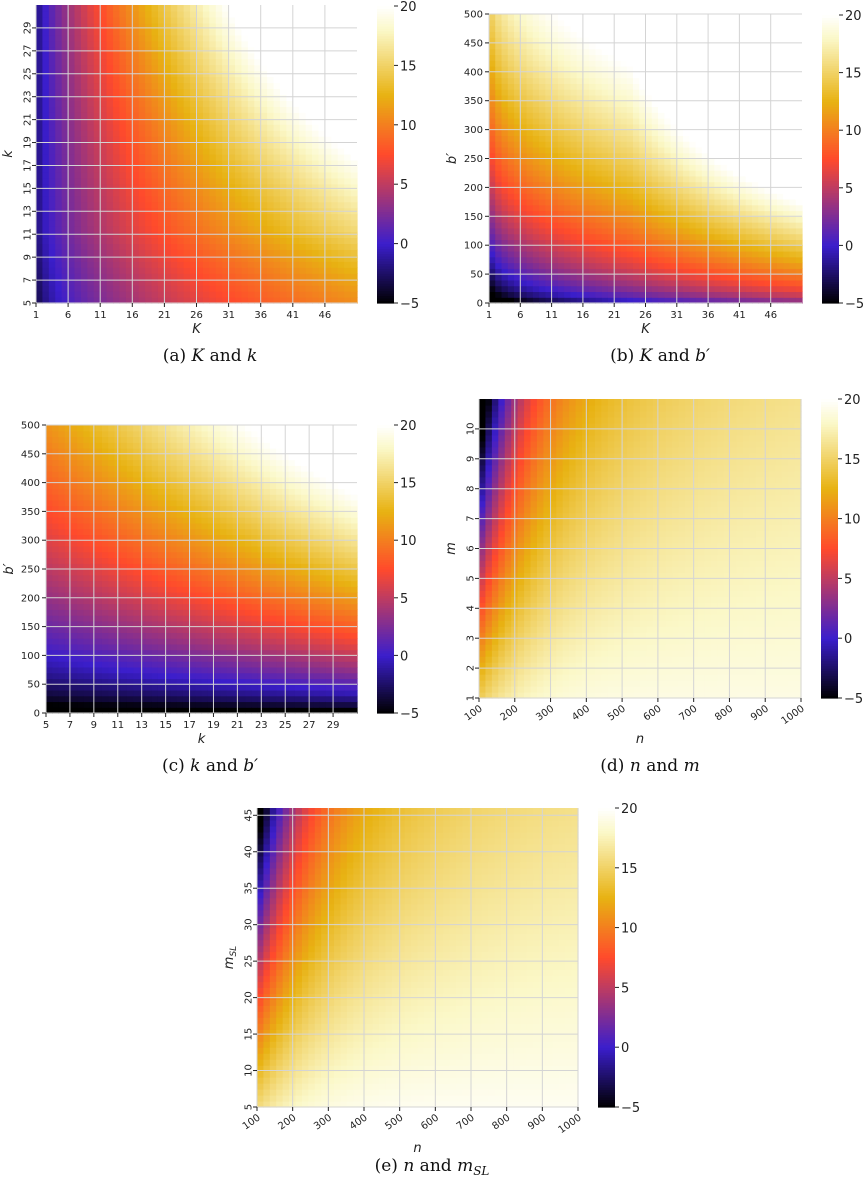 The image size is (864, 1186). What do you see at coordinates (197, 154) in the screenshot?
I see `heatmap-cells` at bounding box center [197, 154].